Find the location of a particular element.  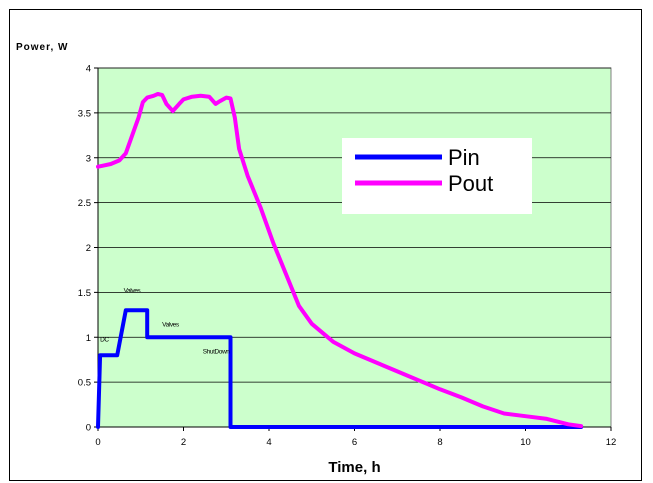

x-tick-label: 10 is located at coordinates (525, 442).